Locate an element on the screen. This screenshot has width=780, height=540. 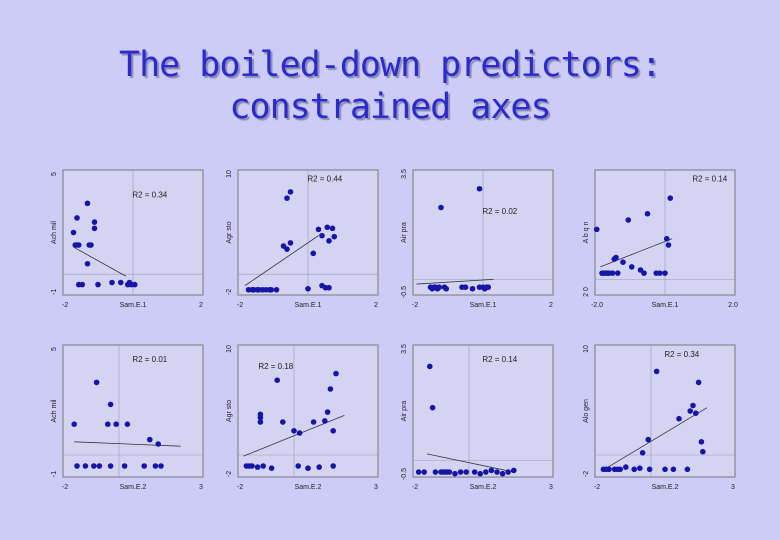
y-tick-min: 2 0 is located at coordinates (586, 292).